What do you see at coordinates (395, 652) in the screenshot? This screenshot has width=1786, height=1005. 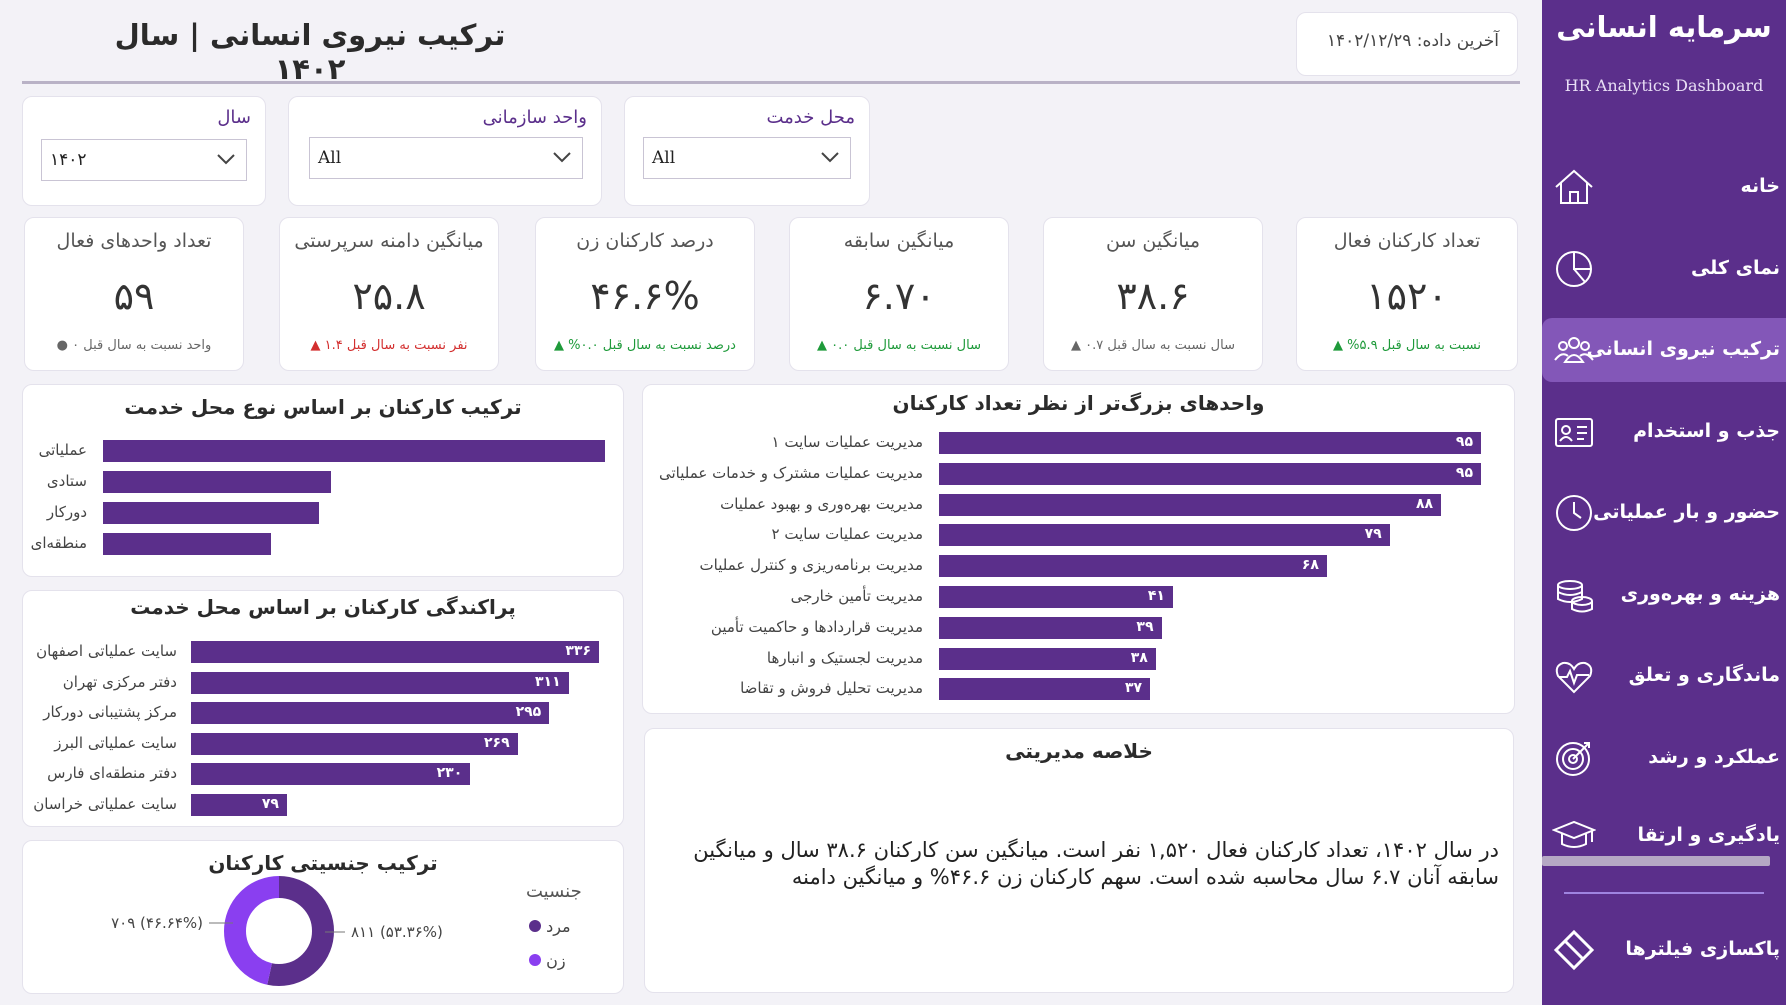 I see `bar: ۳۳۶` at bounding box center [395, 652].